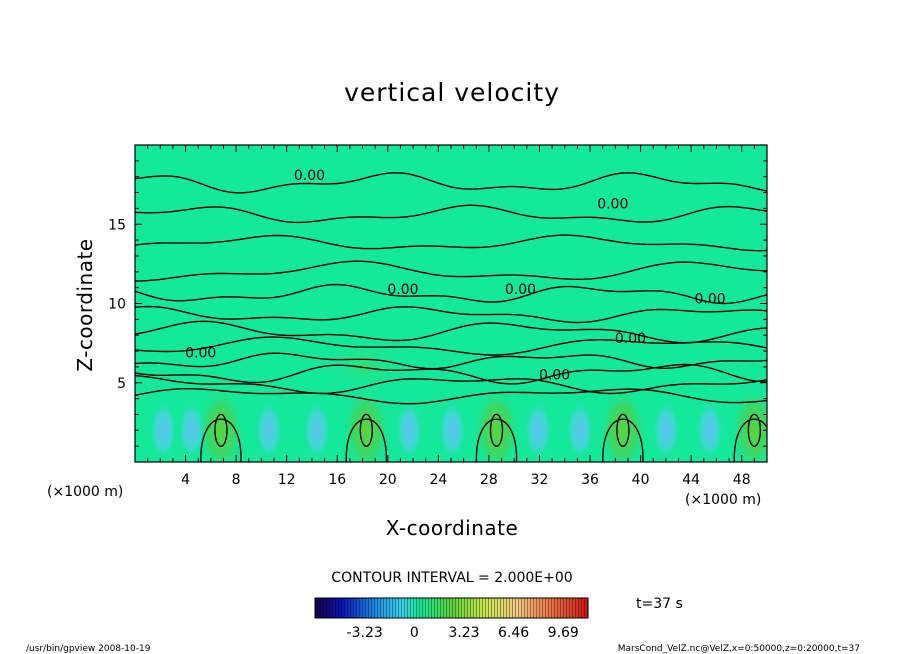 The height and width of the screenshot is (654, 904). I want to click on y-tick-label: 5, so click(121, 384).